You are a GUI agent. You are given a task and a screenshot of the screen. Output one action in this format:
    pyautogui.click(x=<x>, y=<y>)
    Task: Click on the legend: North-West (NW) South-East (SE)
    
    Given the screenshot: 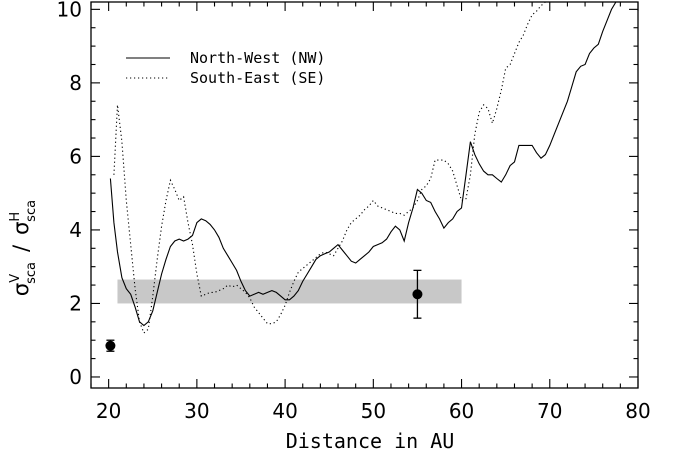 What is the action you would take?
    pyautogui.click(x=225, y=68)
    